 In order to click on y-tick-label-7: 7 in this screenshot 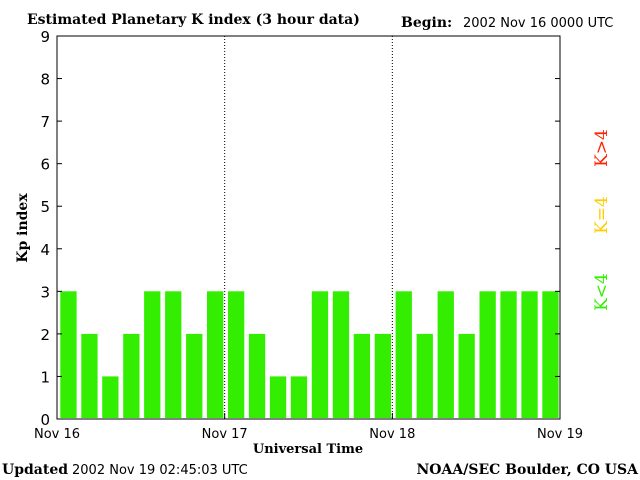, I will do `click(45, 122)`.